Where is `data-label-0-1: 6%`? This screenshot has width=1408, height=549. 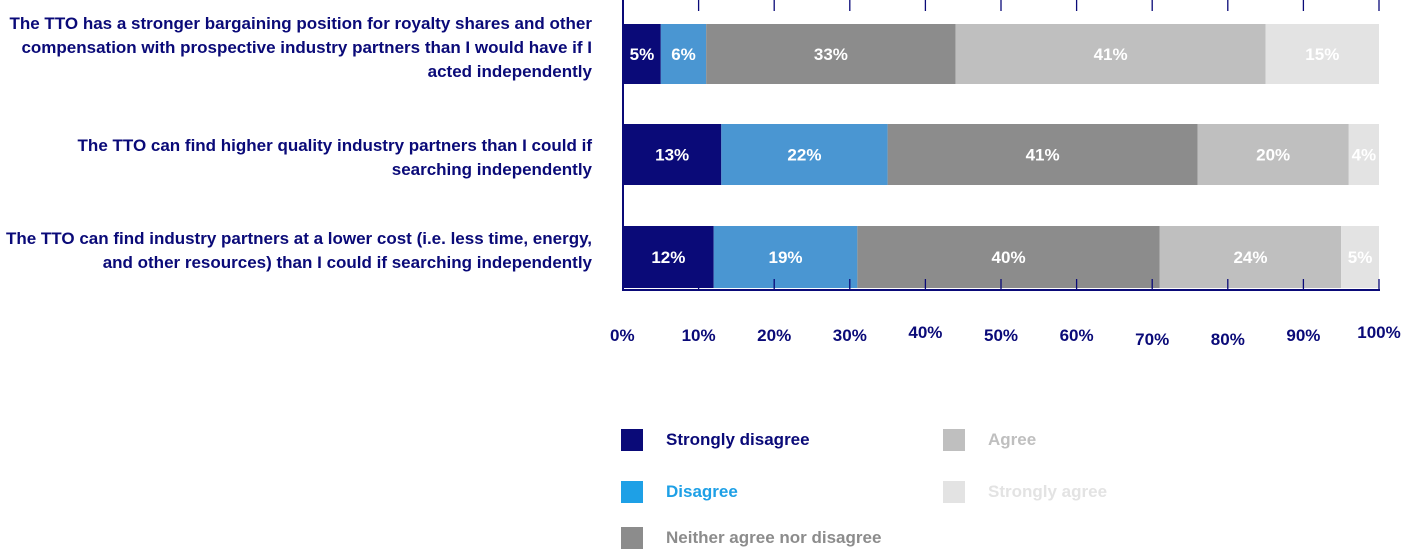
data-label-0-1: 6% is located at coordinates (683, 54).